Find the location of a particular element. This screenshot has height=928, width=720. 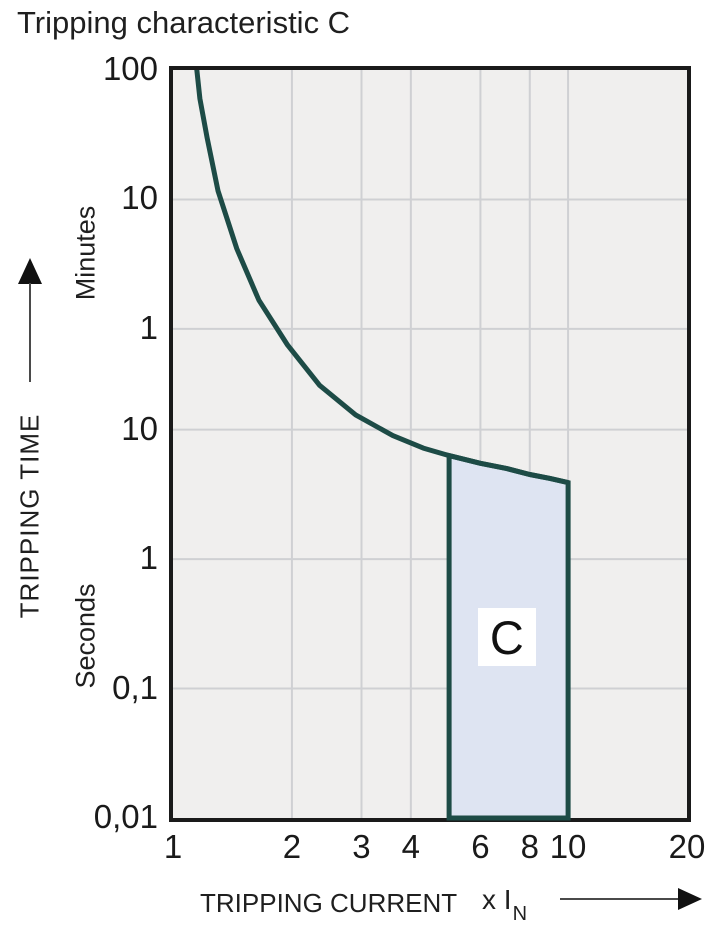

x-axis-title: TRIPPING CURRENT is located at coordinates (329, 903).